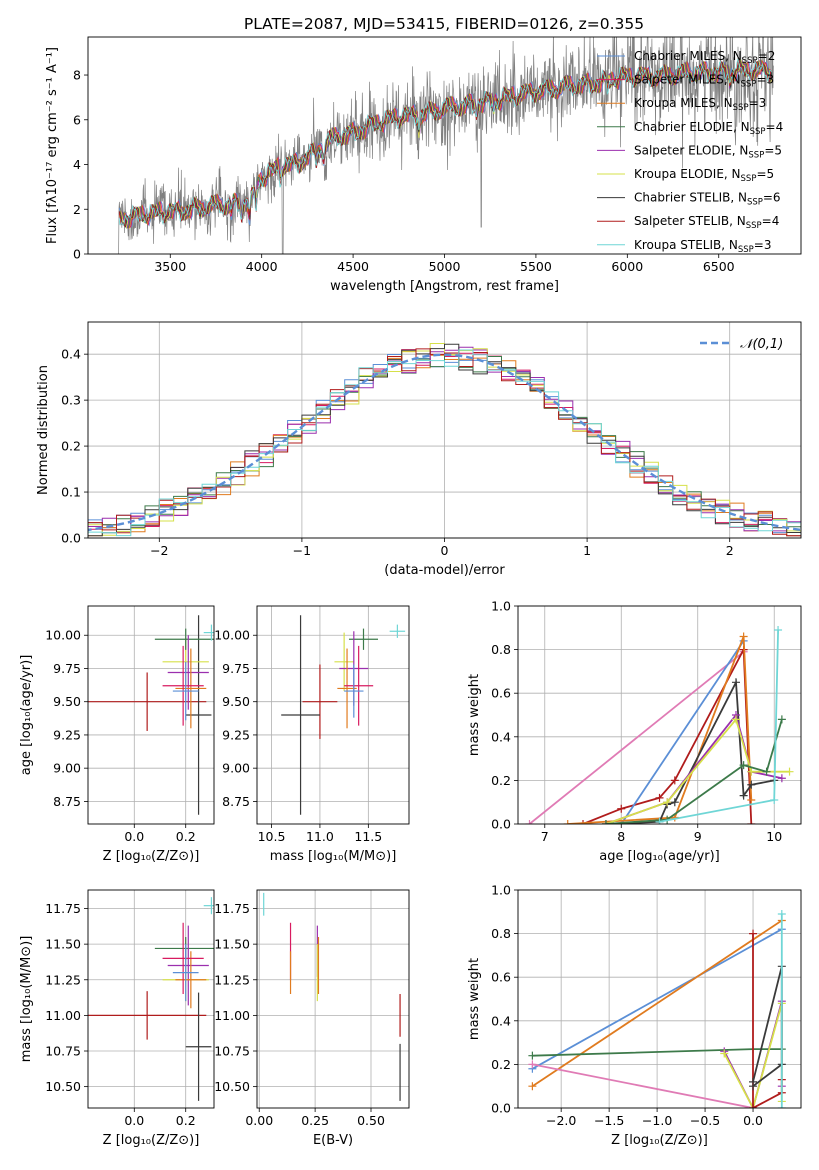 The image size is (819, 1170). What do you see at coordinates (627, 266) in the screenshot?
I see `x-tick-label: 6000` at bounding box center [627, 266].